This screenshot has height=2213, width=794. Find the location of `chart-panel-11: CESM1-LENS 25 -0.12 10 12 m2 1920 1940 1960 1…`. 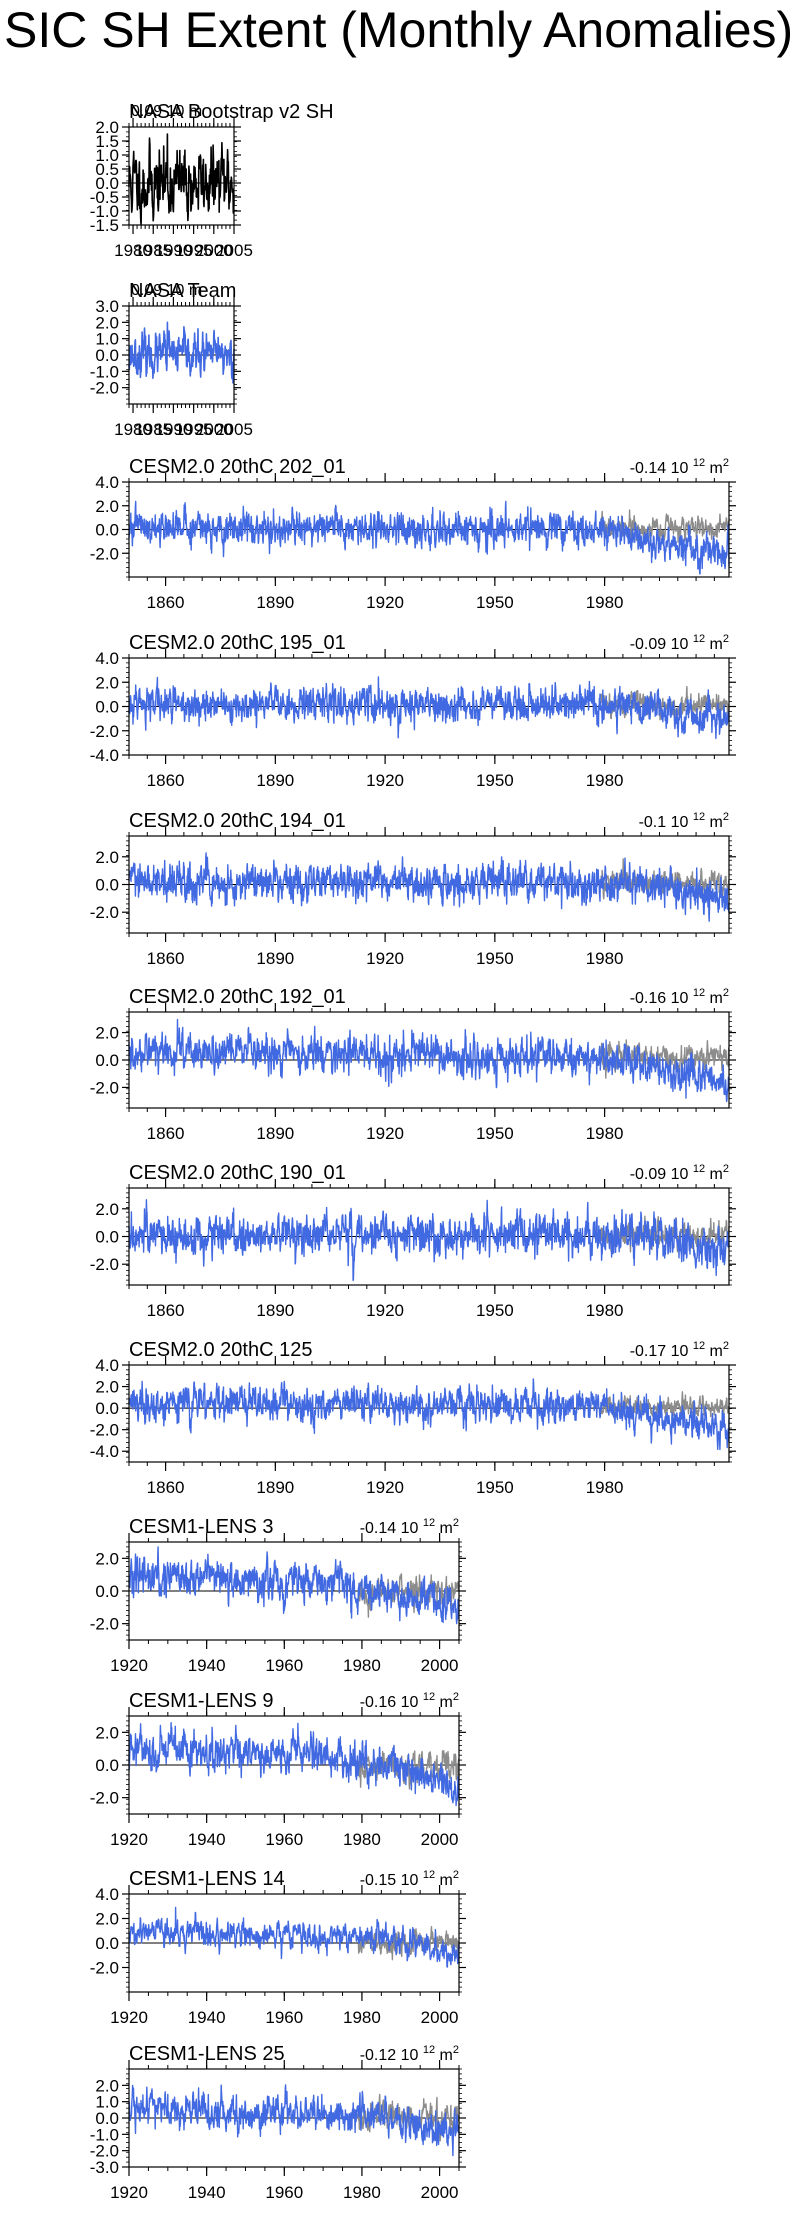

chart-panel-11: CESM1-LENS 25 -0.12 10 12 m2 1920 1940 1960 1… is located at coordinates (278, 2122).